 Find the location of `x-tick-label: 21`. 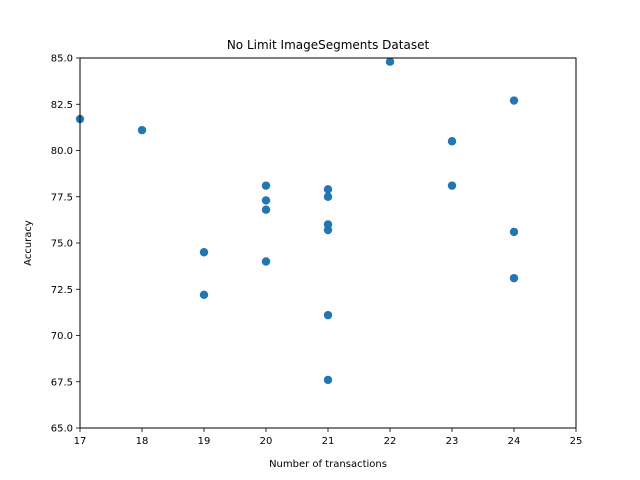

x-tick-label: 21 is located at coordinates (328, 441).